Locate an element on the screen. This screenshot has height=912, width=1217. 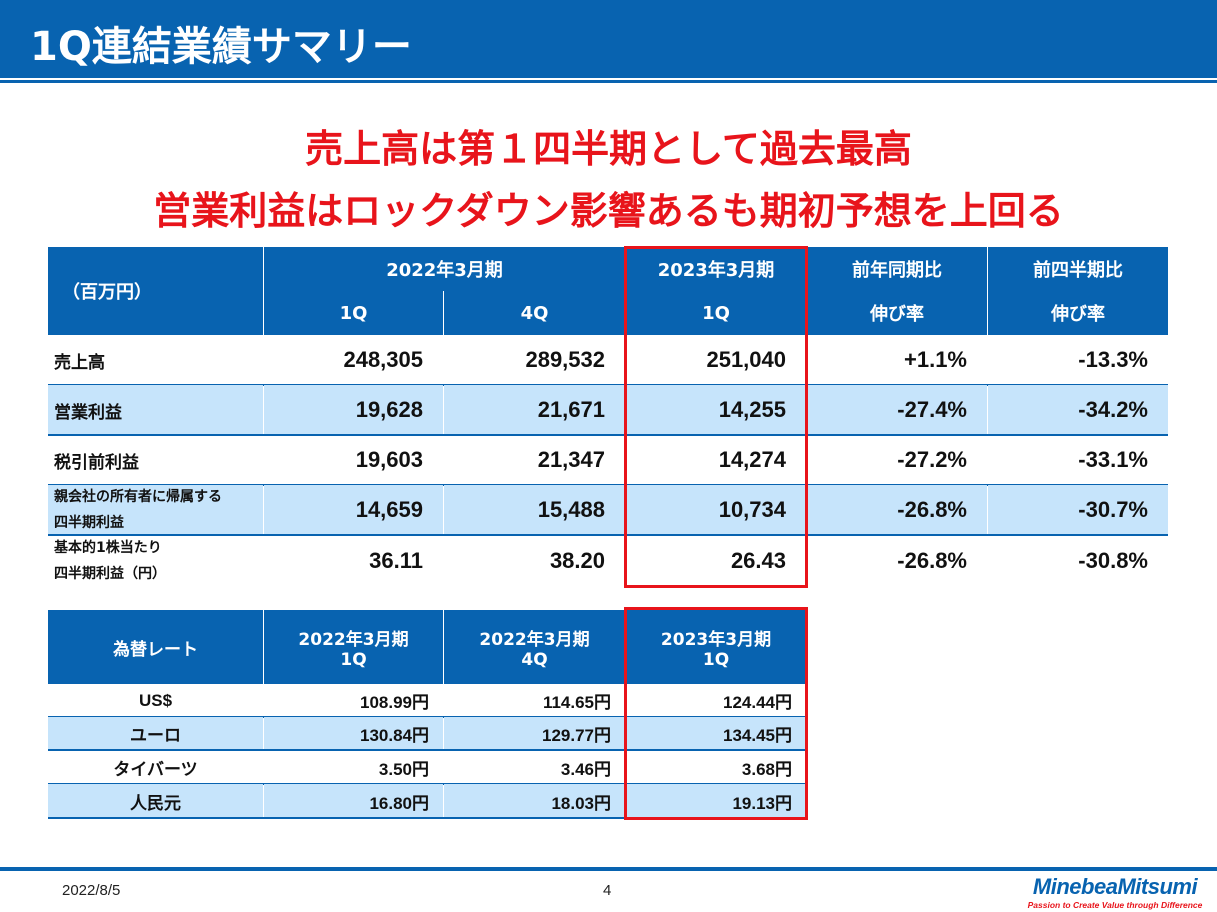
fx-row-label: 人民元 is located at coordinates (155, 801).